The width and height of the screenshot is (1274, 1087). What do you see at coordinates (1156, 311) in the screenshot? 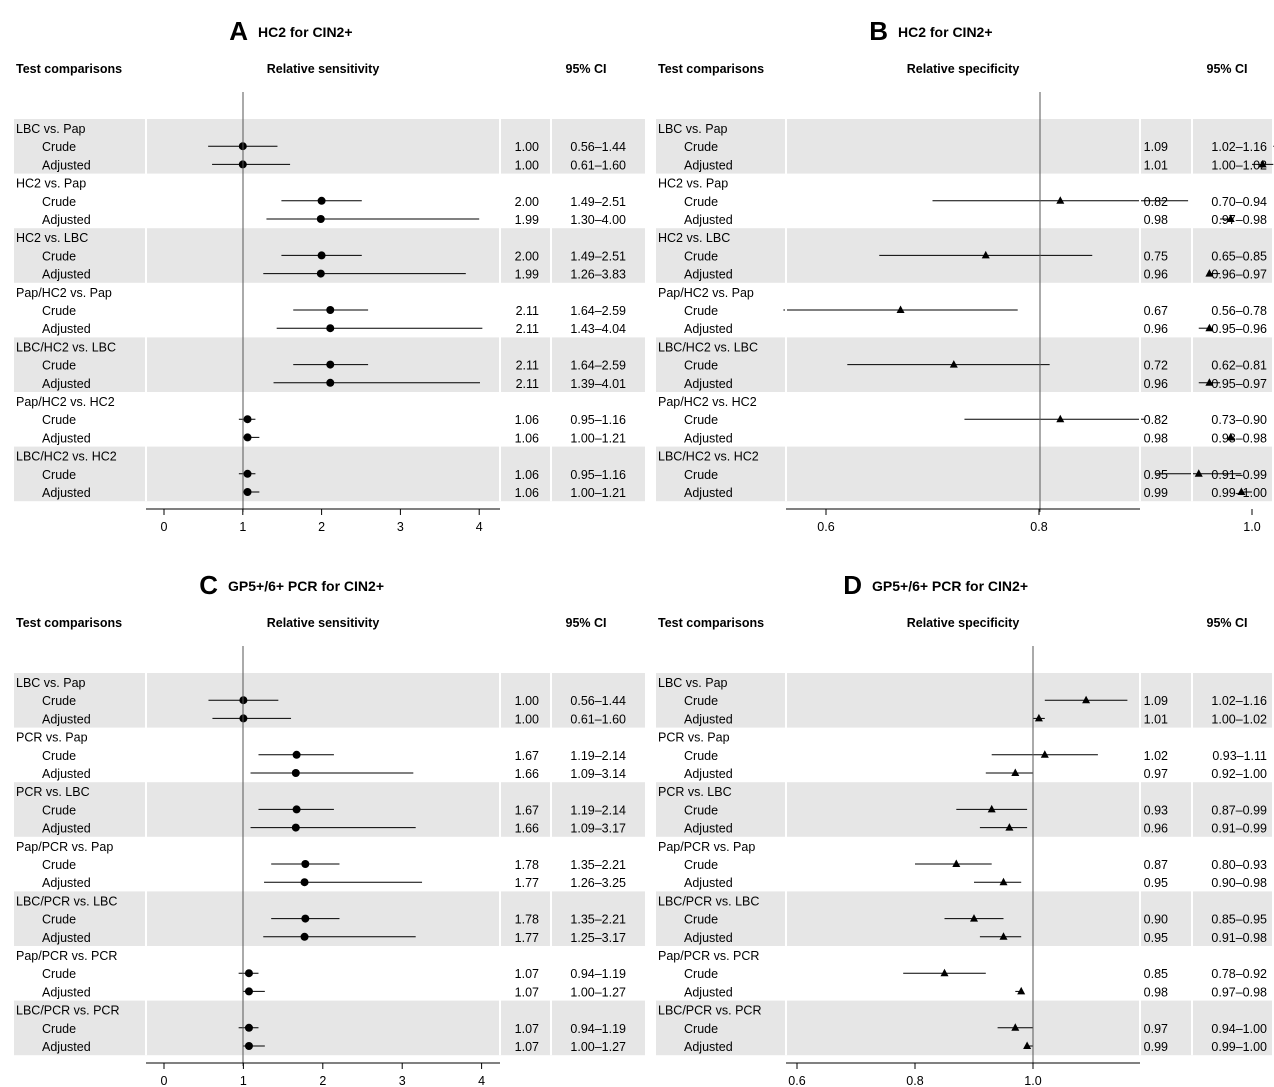
I see `estimate-value: 0.67` at bounding box center [1156, 311].